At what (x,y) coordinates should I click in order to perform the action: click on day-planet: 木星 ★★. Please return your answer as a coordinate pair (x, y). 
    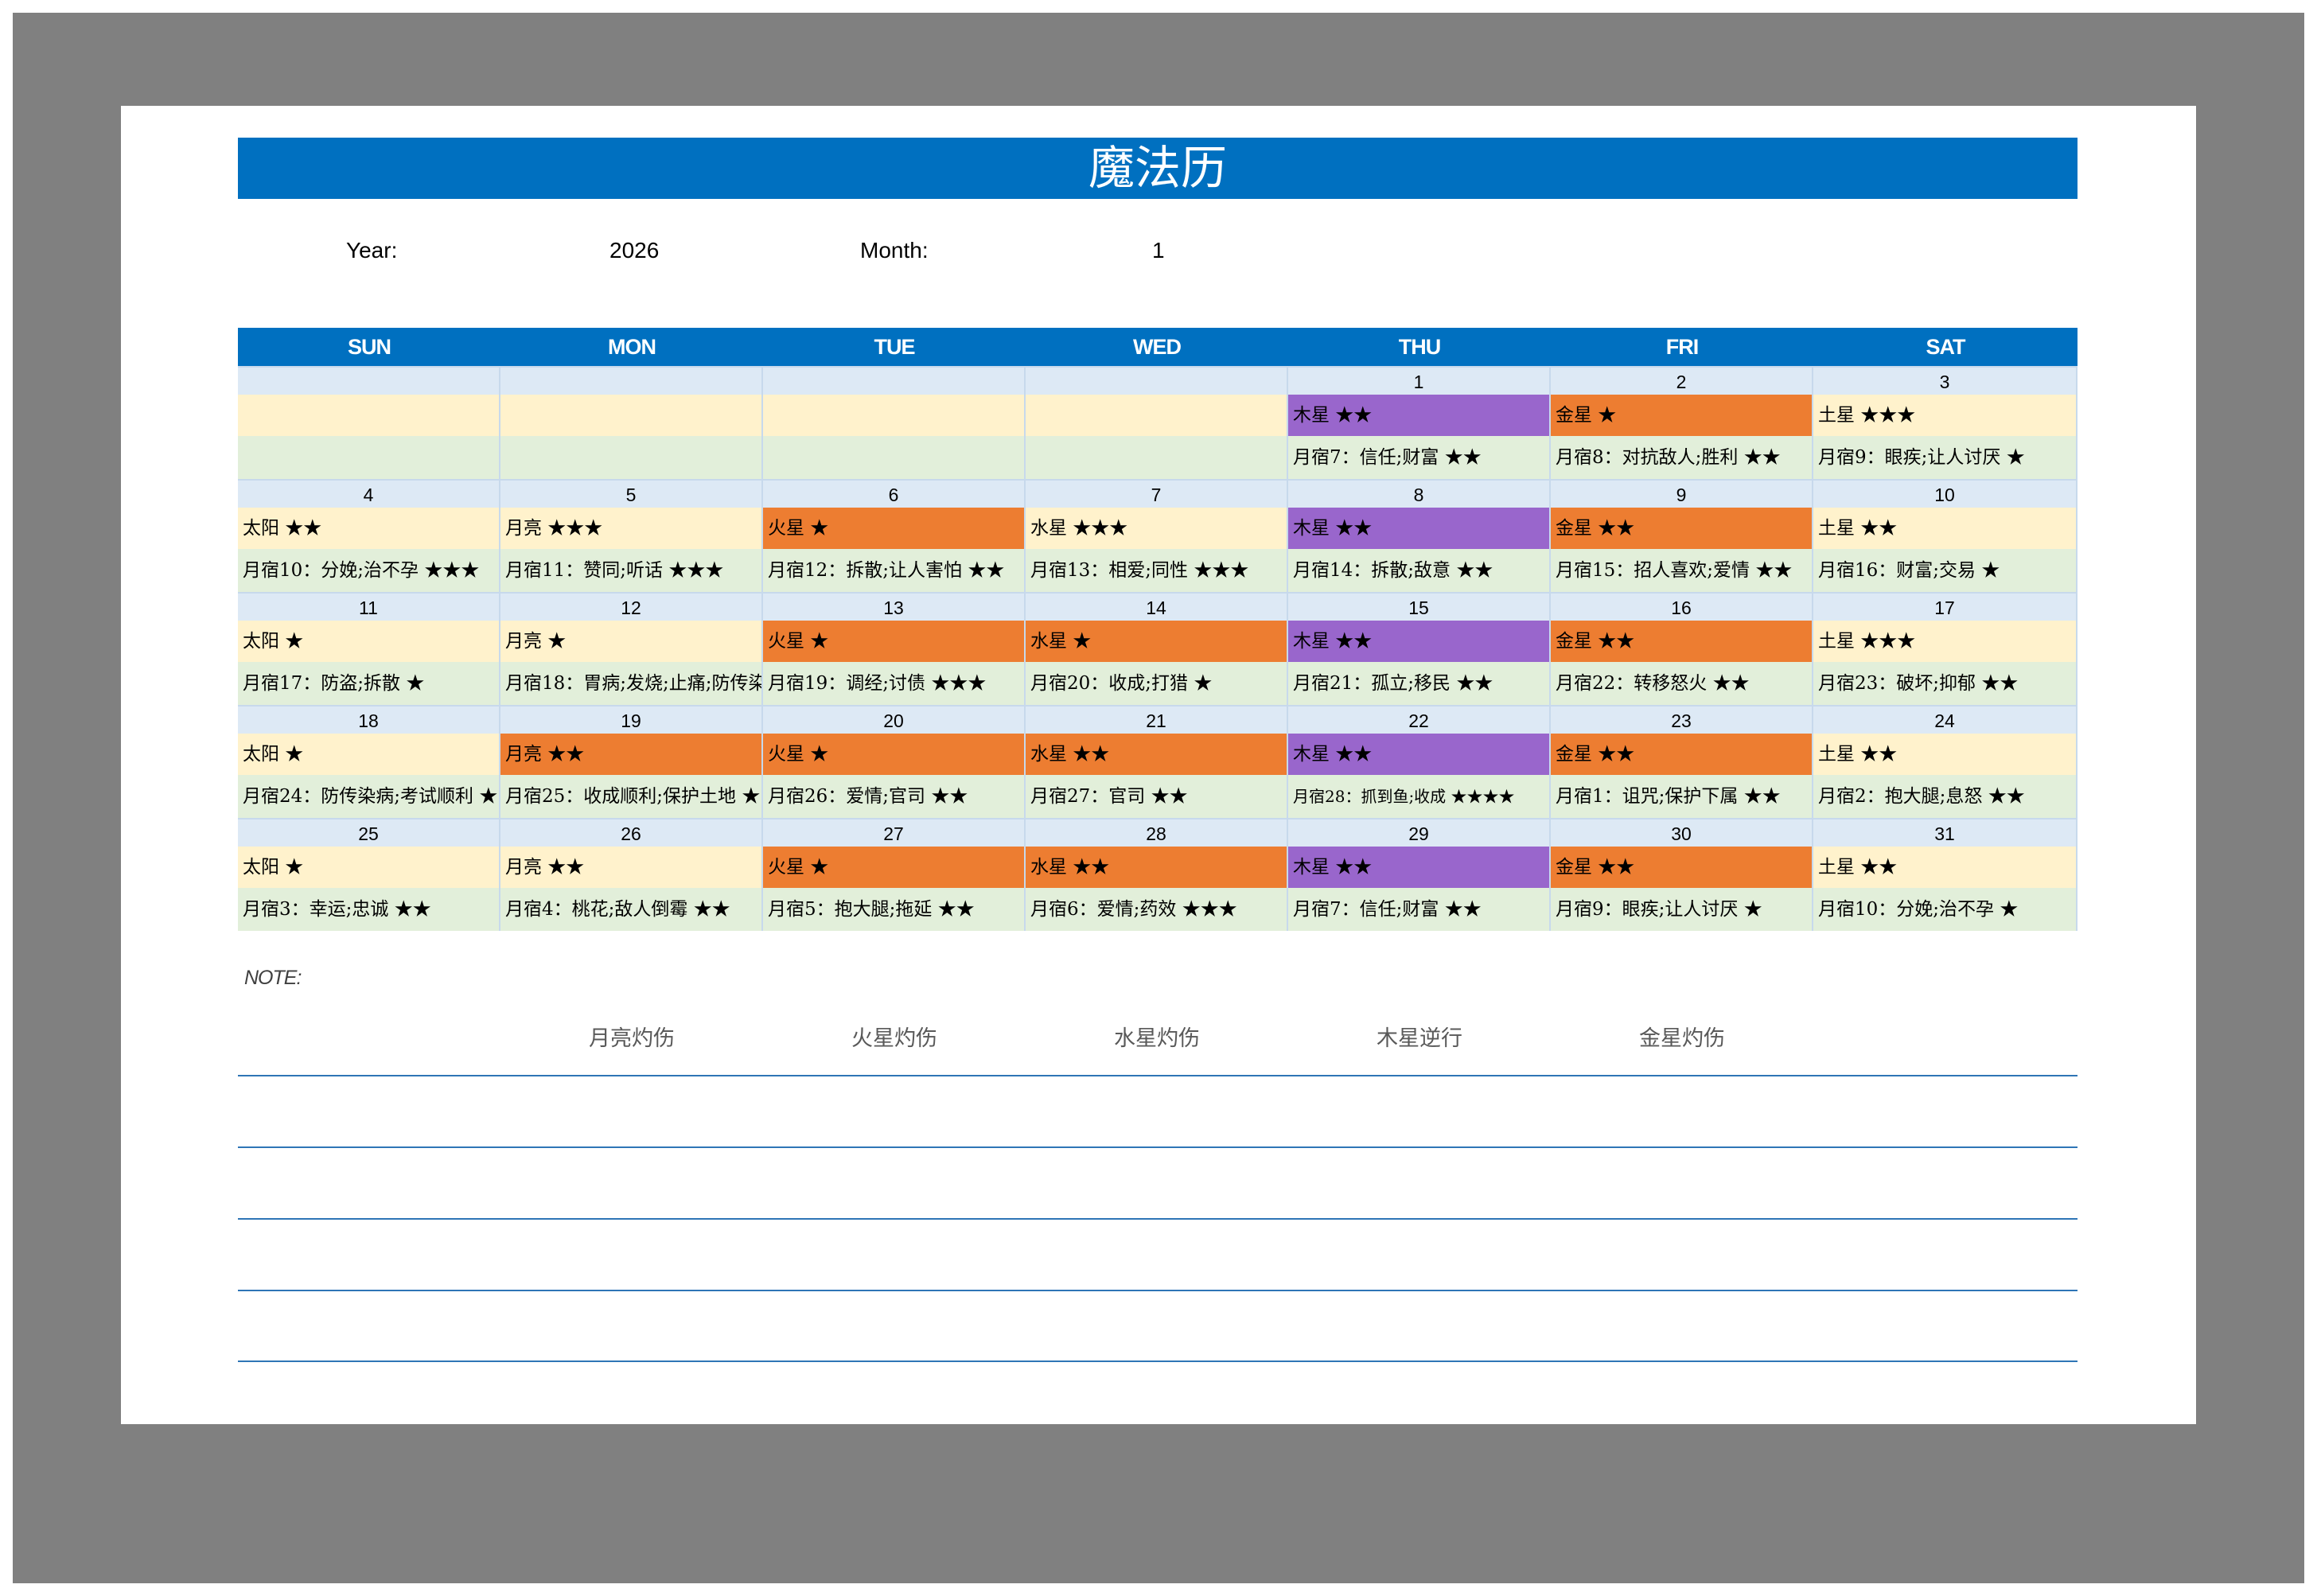
    Looking at the image, I should click on (1418, 868).